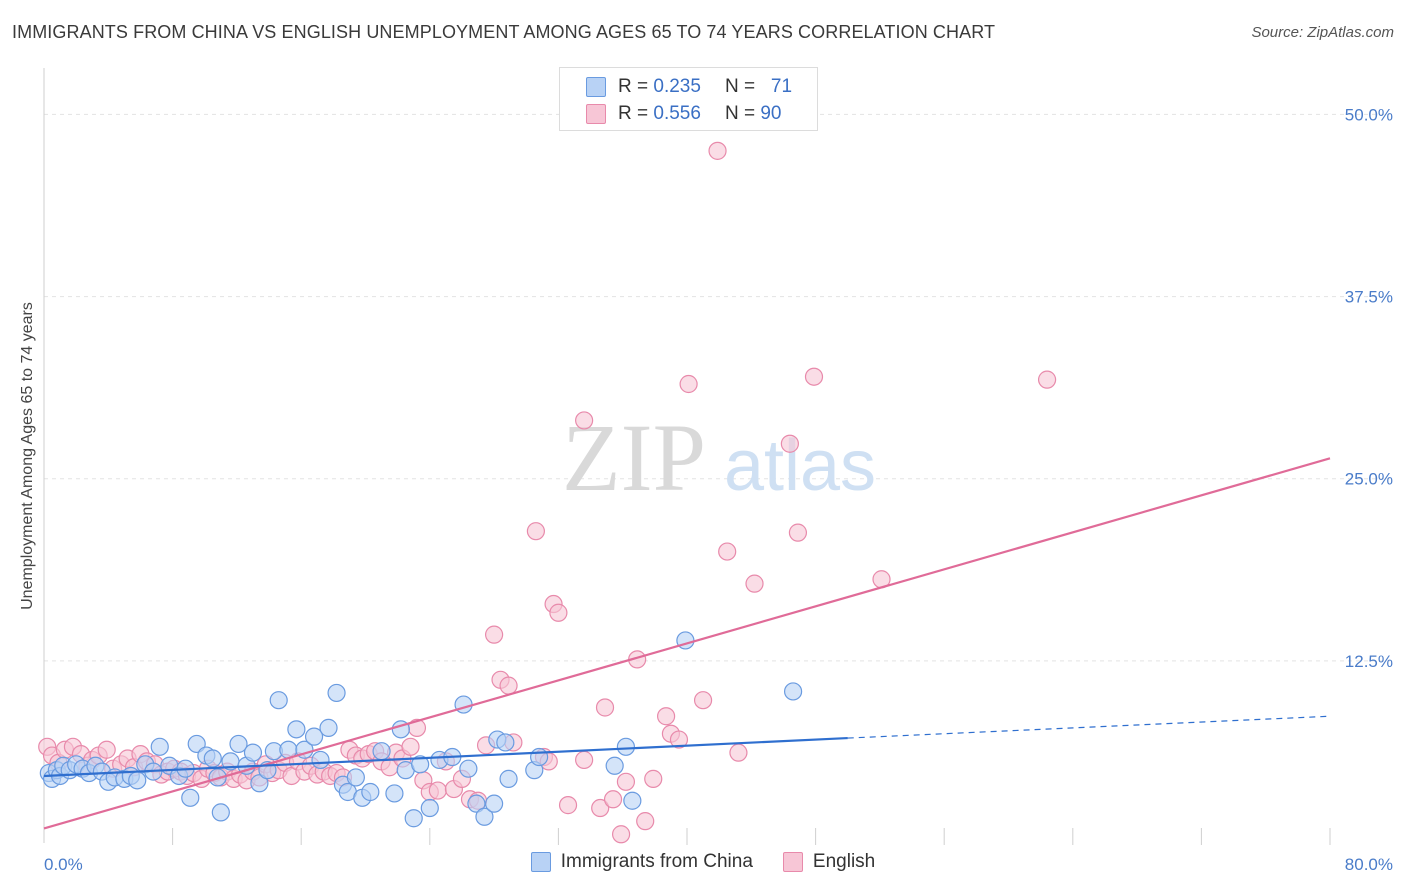 The image size is (1406, 892). I want to click on watermark: ZIP atlas, so click(719, 457).